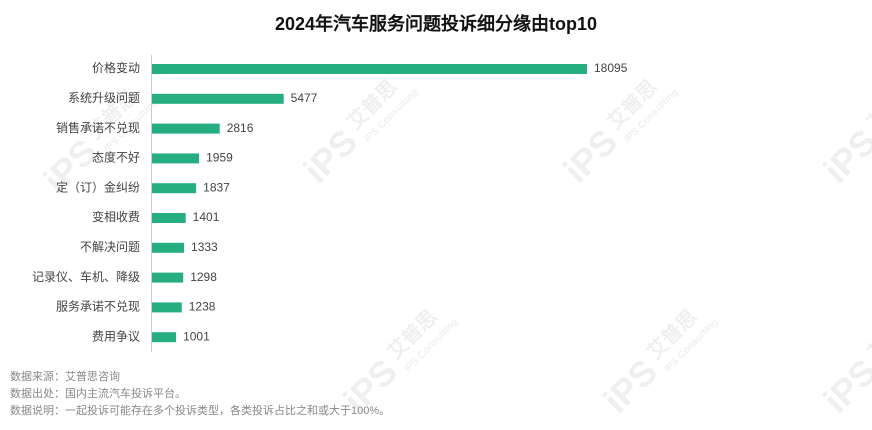  What do you see at coordinates (436, 23) in the screenshot?
I see `chart-title: 2024年汽车服务问题投诉细分缘由top10` at bounding box center [436, 23].